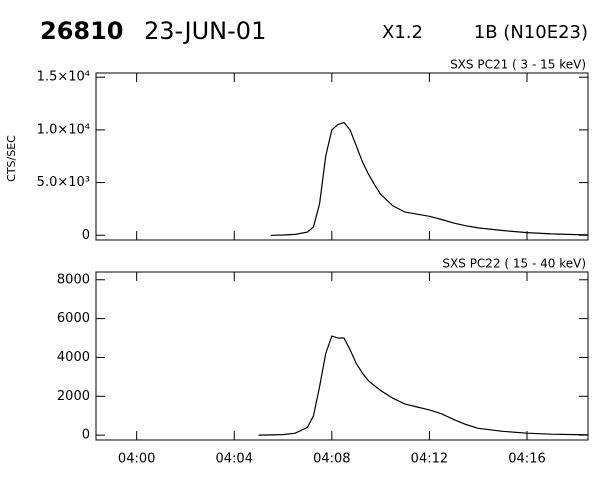  Describe the element at coordinates (73, 318) in the screenshot. I see `y-tick-label: 6000` at that location.